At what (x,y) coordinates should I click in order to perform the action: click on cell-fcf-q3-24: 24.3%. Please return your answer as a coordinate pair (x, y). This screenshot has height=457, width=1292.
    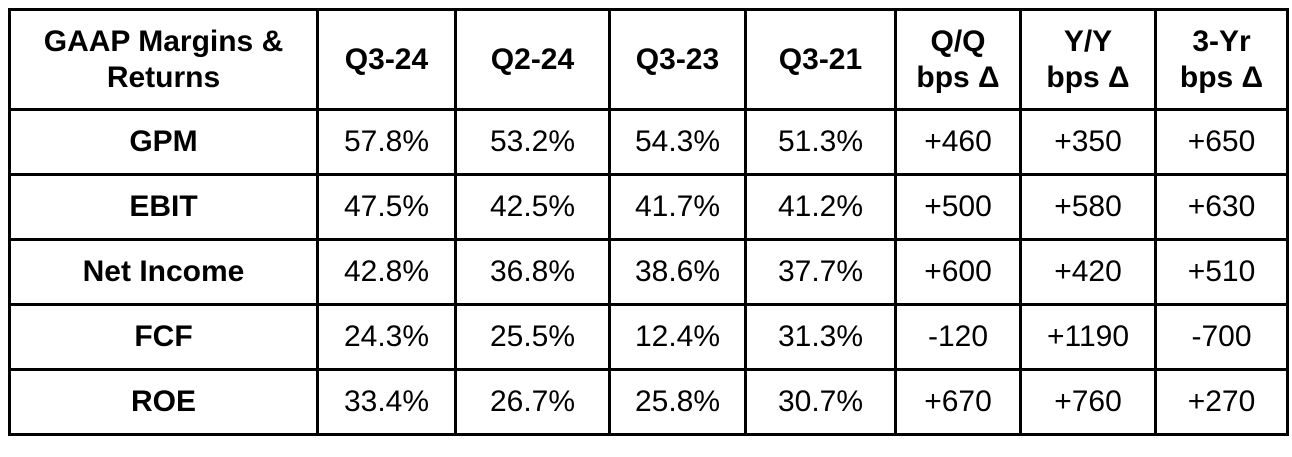
    Looking at the image, I should click on (386, 337).